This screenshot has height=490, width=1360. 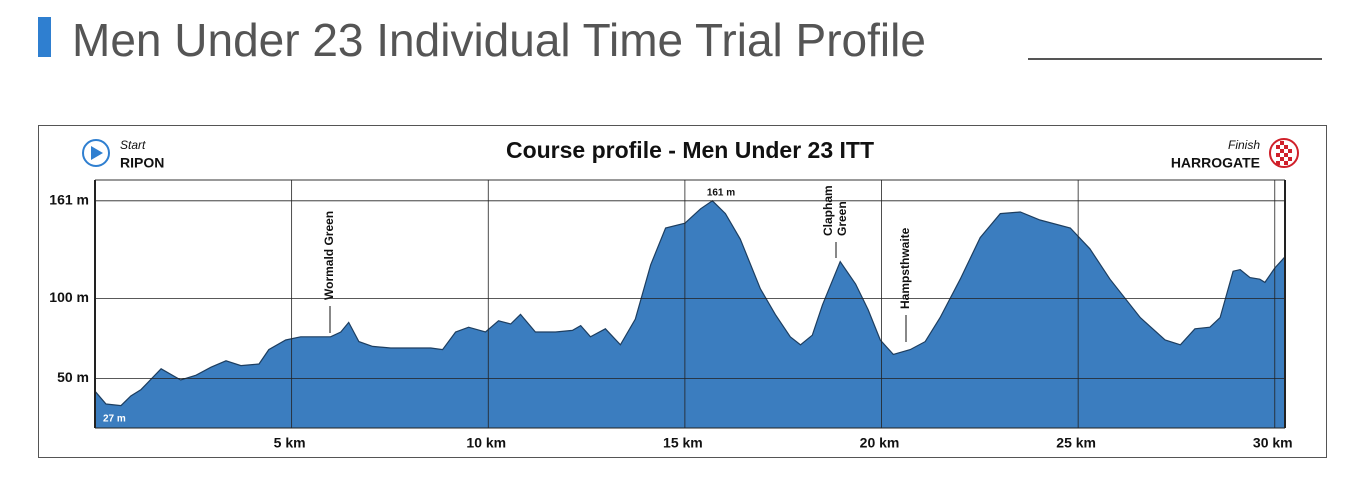 I want to click on x-tick-label: 10 km, so click(x=486, y=443).